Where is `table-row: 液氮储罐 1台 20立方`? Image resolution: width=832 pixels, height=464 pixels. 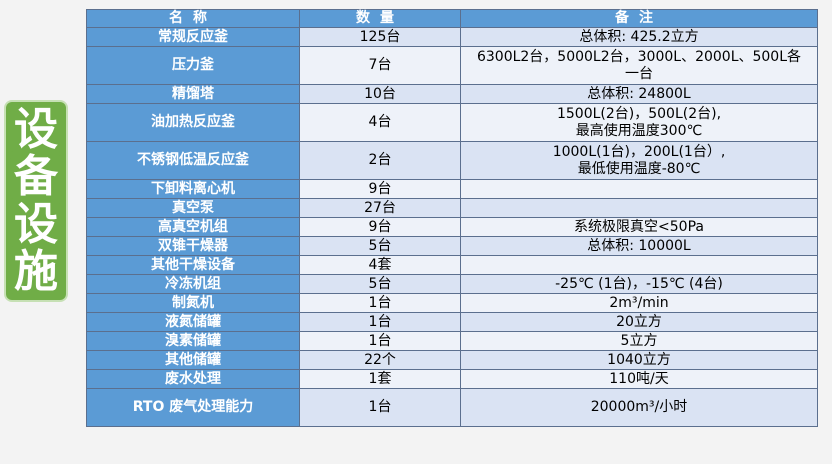
table-row: 液氮储罐 1台 20立方 is located at coordinates (452, 322).